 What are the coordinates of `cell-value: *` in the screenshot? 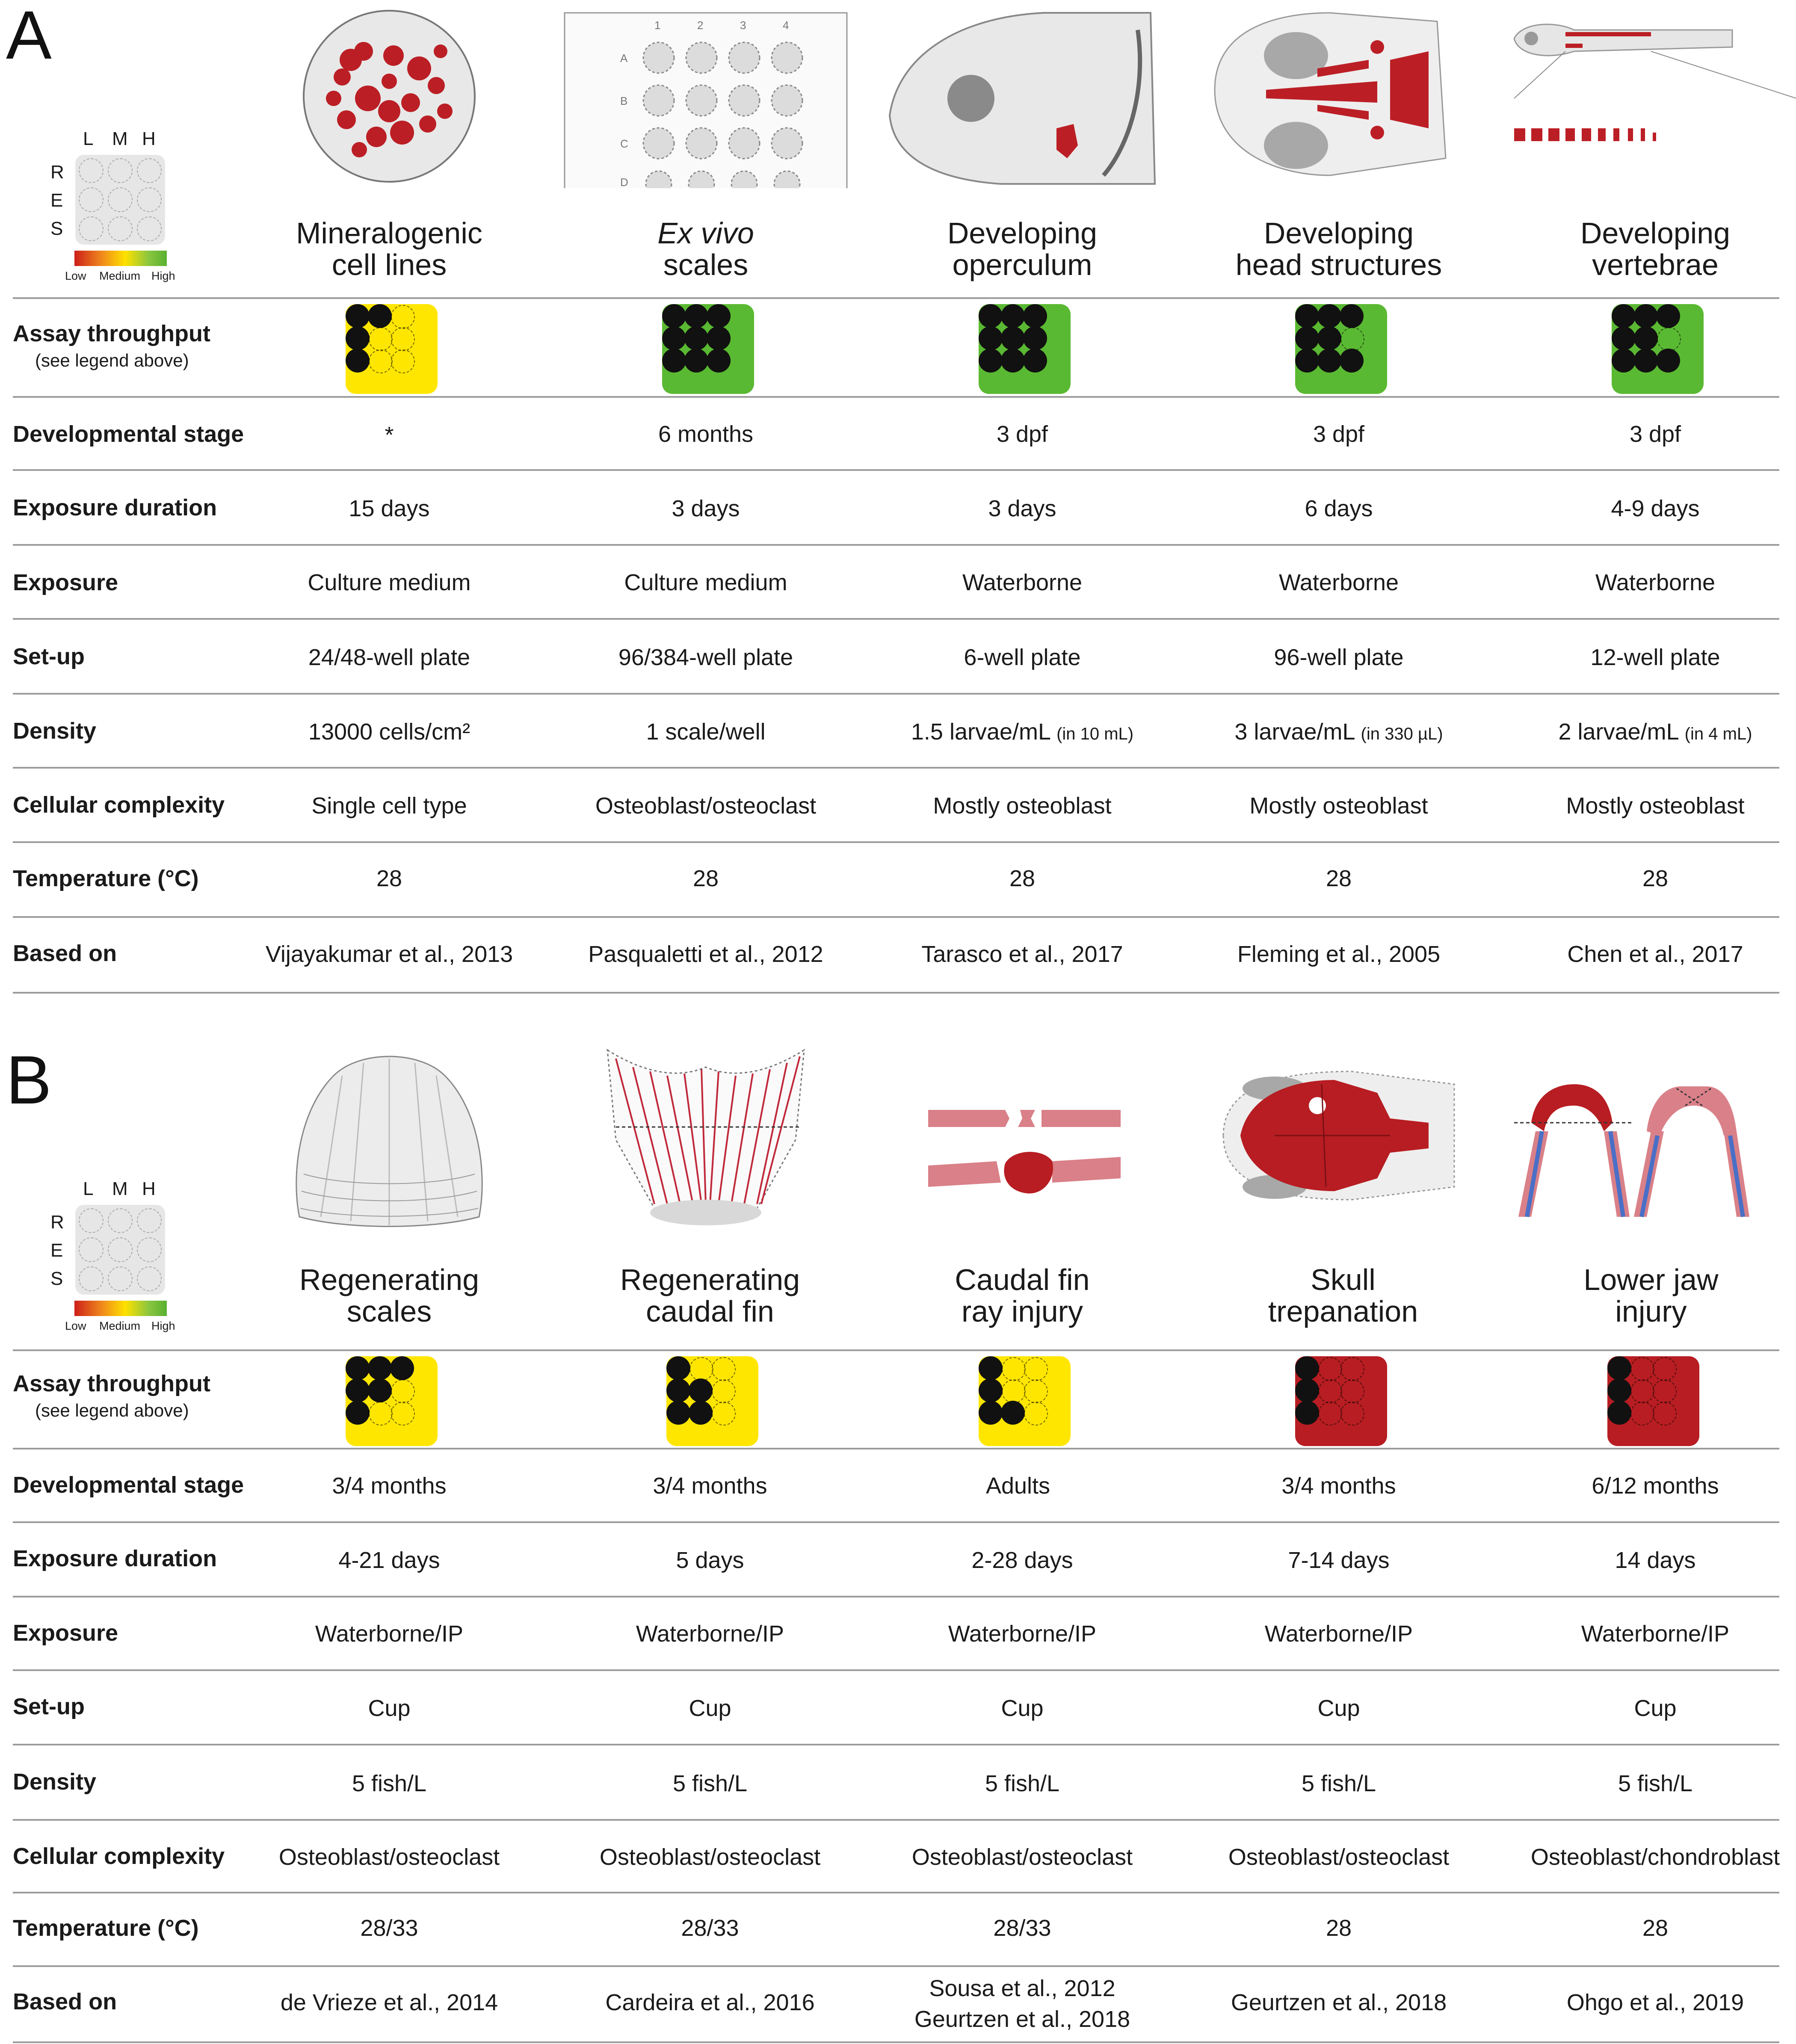 It's located at (390, 435).